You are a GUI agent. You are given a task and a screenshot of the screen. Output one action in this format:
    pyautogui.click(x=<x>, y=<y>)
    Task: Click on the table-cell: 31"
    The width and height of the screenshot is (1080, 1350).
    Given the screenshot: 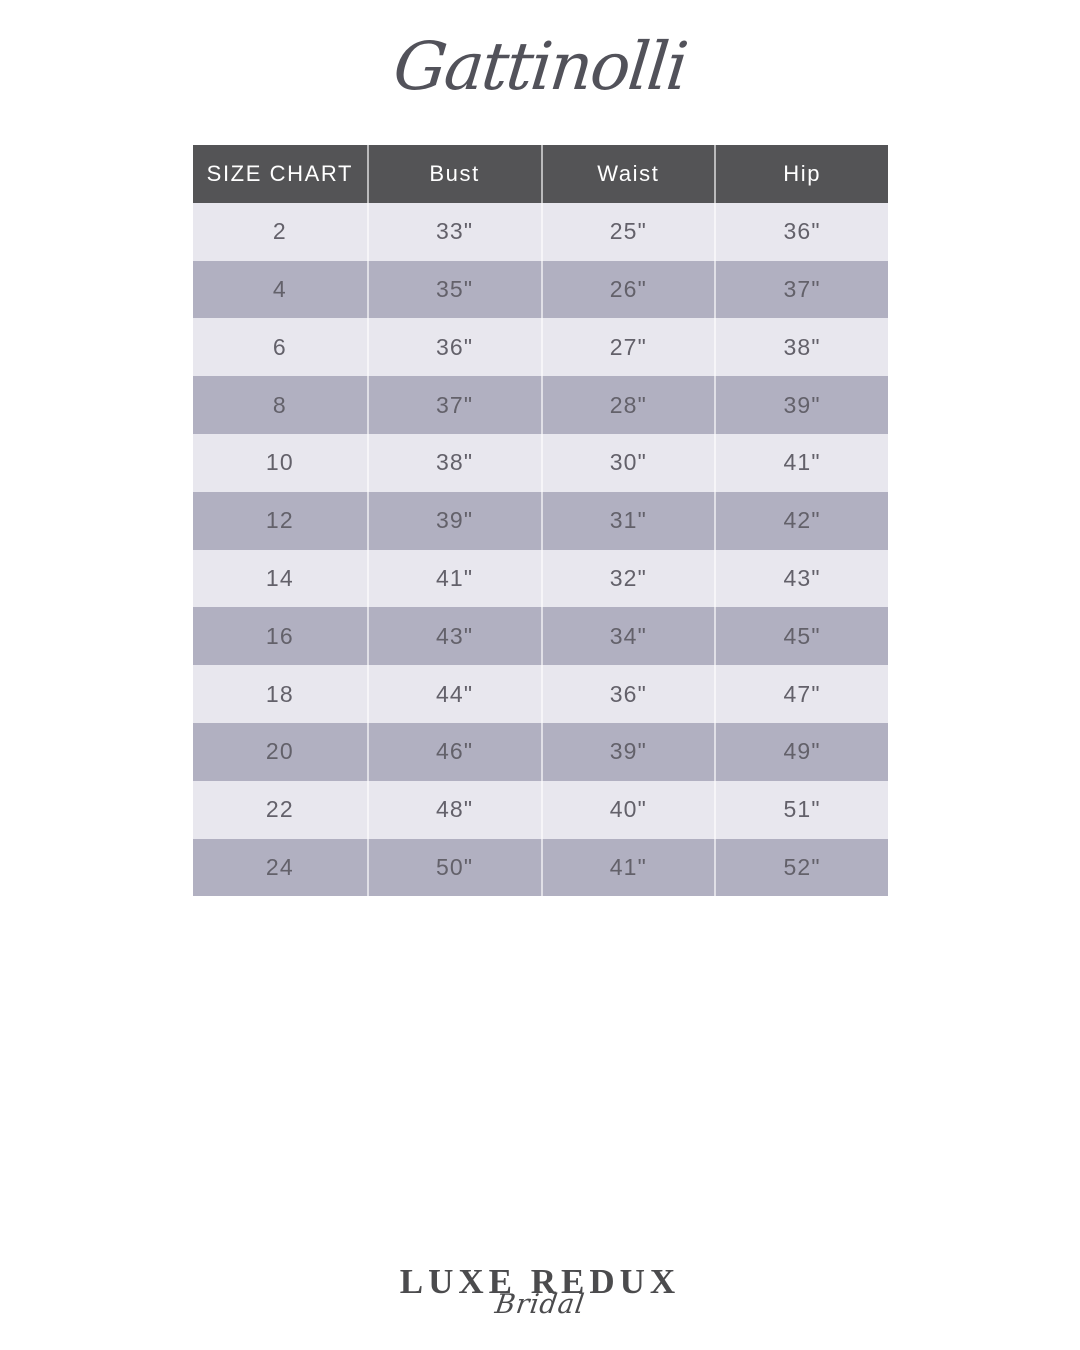 What is the action you would take?
    pyautogui.click(x=627, y=520)
    